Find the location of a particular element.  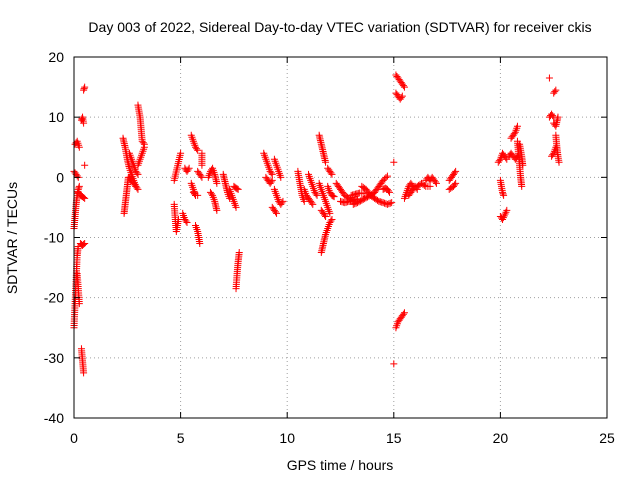

y-tick-label: -40 is located at coordinates (54, 418).